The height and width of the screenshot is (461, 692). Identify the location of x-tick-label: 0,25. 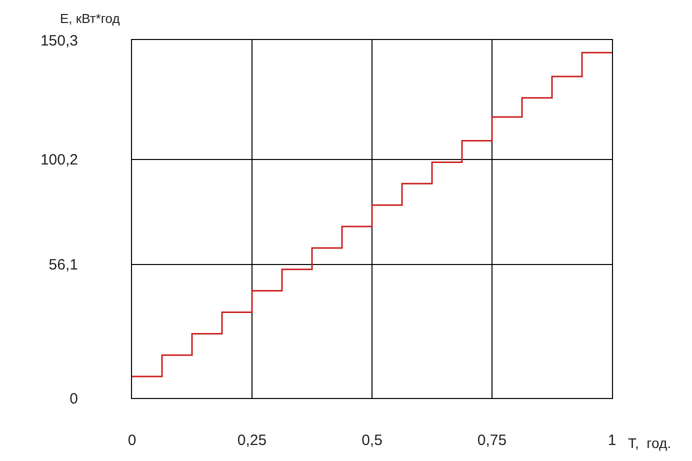
(252, 440).